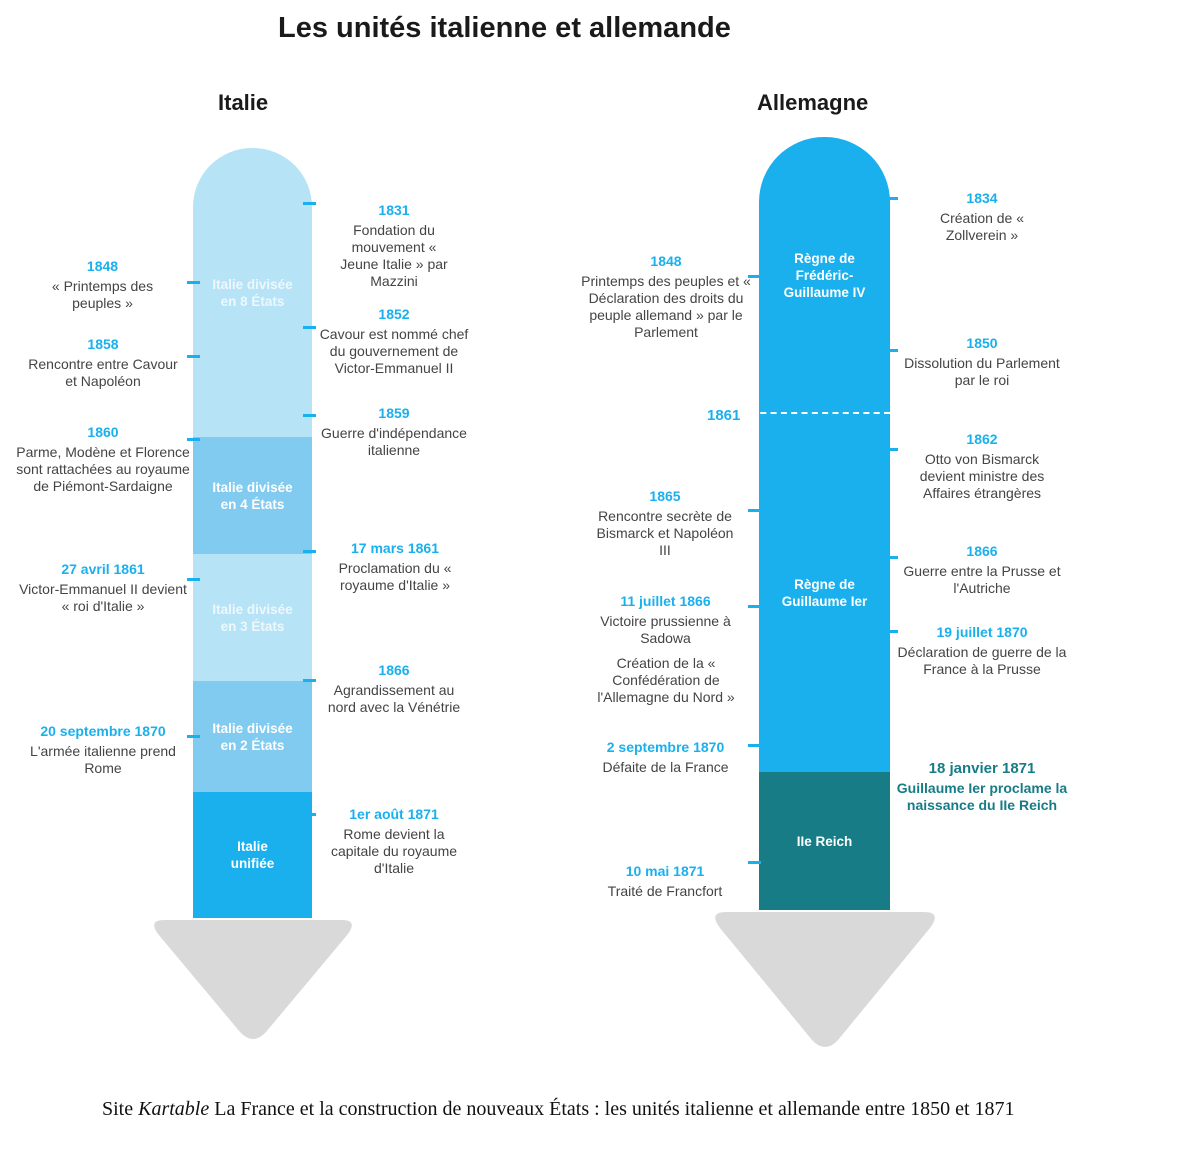 This screenshot has width=1200, height=1171. I want to click on germany-column-title: Allemagne, so click(813, 102).